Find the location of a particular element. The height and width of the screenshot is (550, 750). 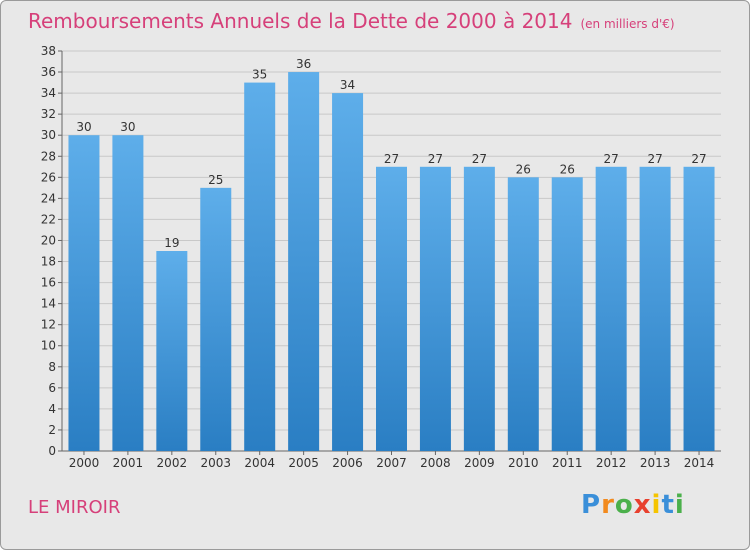

y-tick-label: 24 is located at coordinates (48, 198).